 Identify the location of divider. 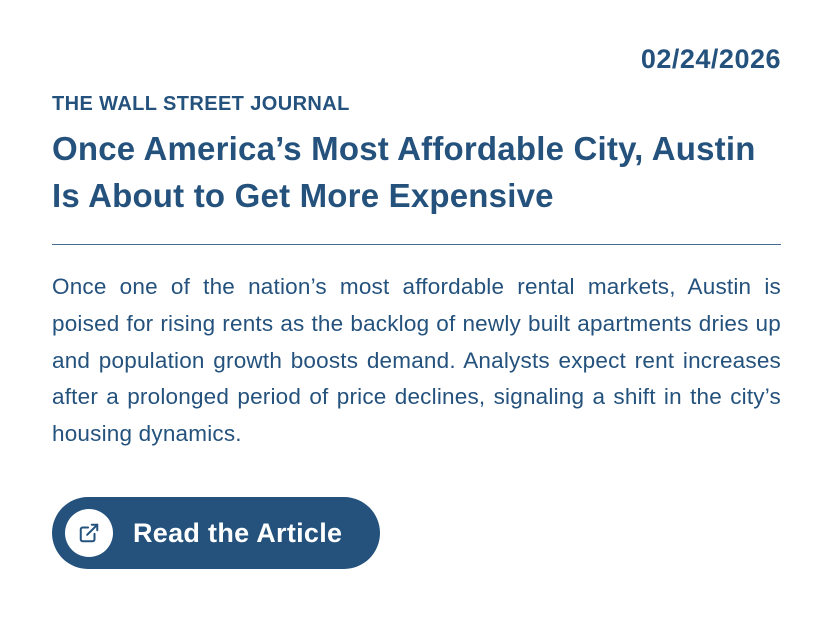
(416, 244).